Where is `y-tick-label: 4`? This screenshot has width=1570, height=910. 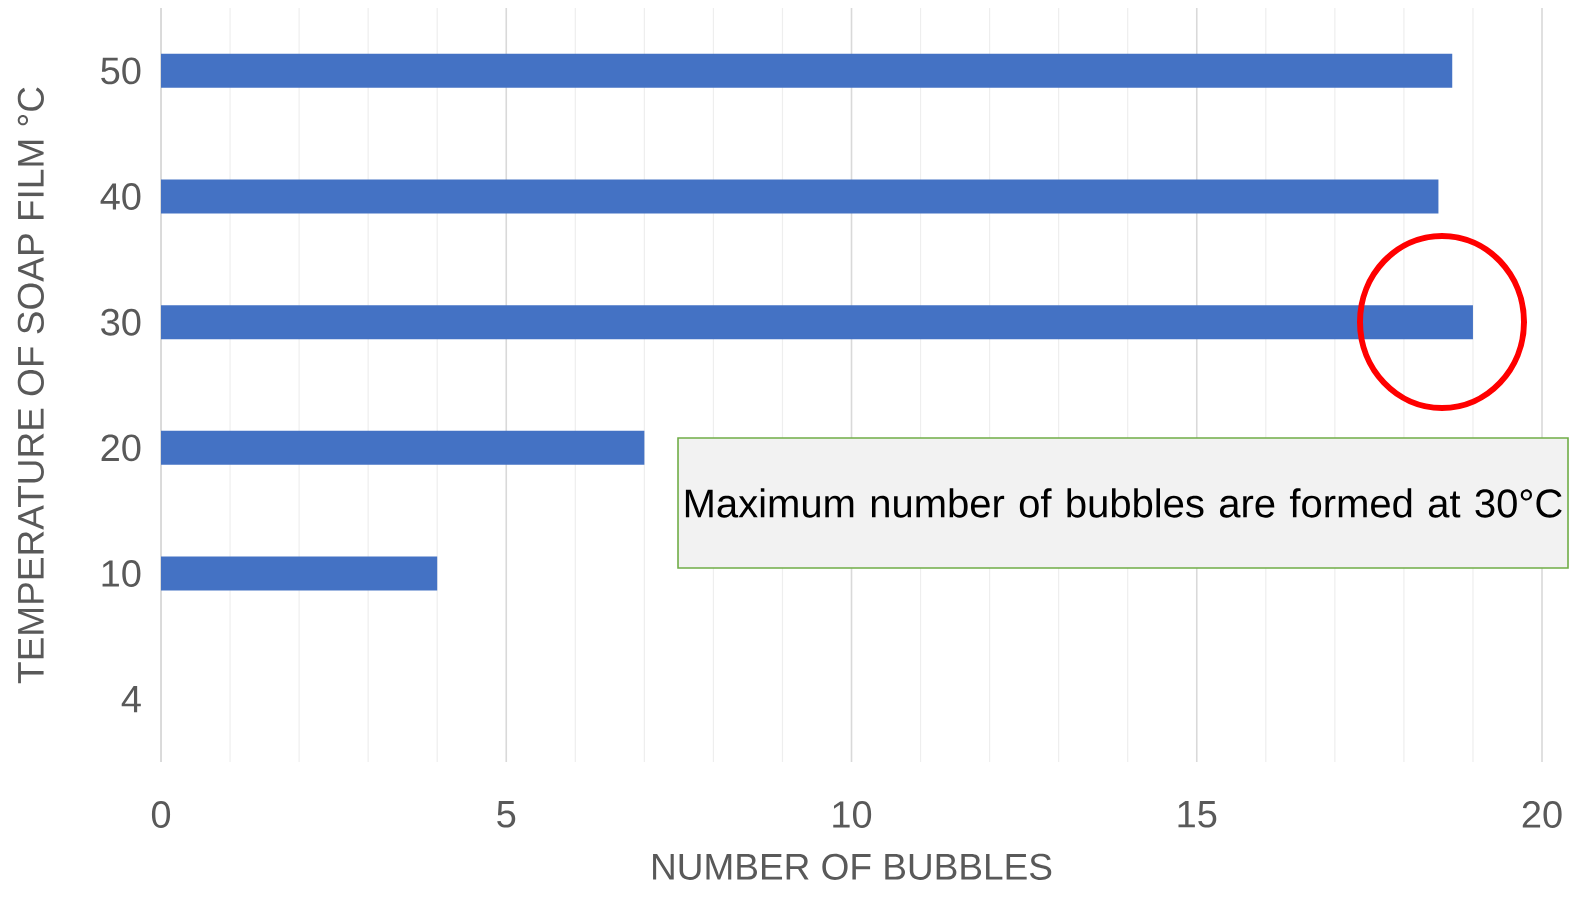
y-tick-label: 4 is located at coordinates (131, 699).